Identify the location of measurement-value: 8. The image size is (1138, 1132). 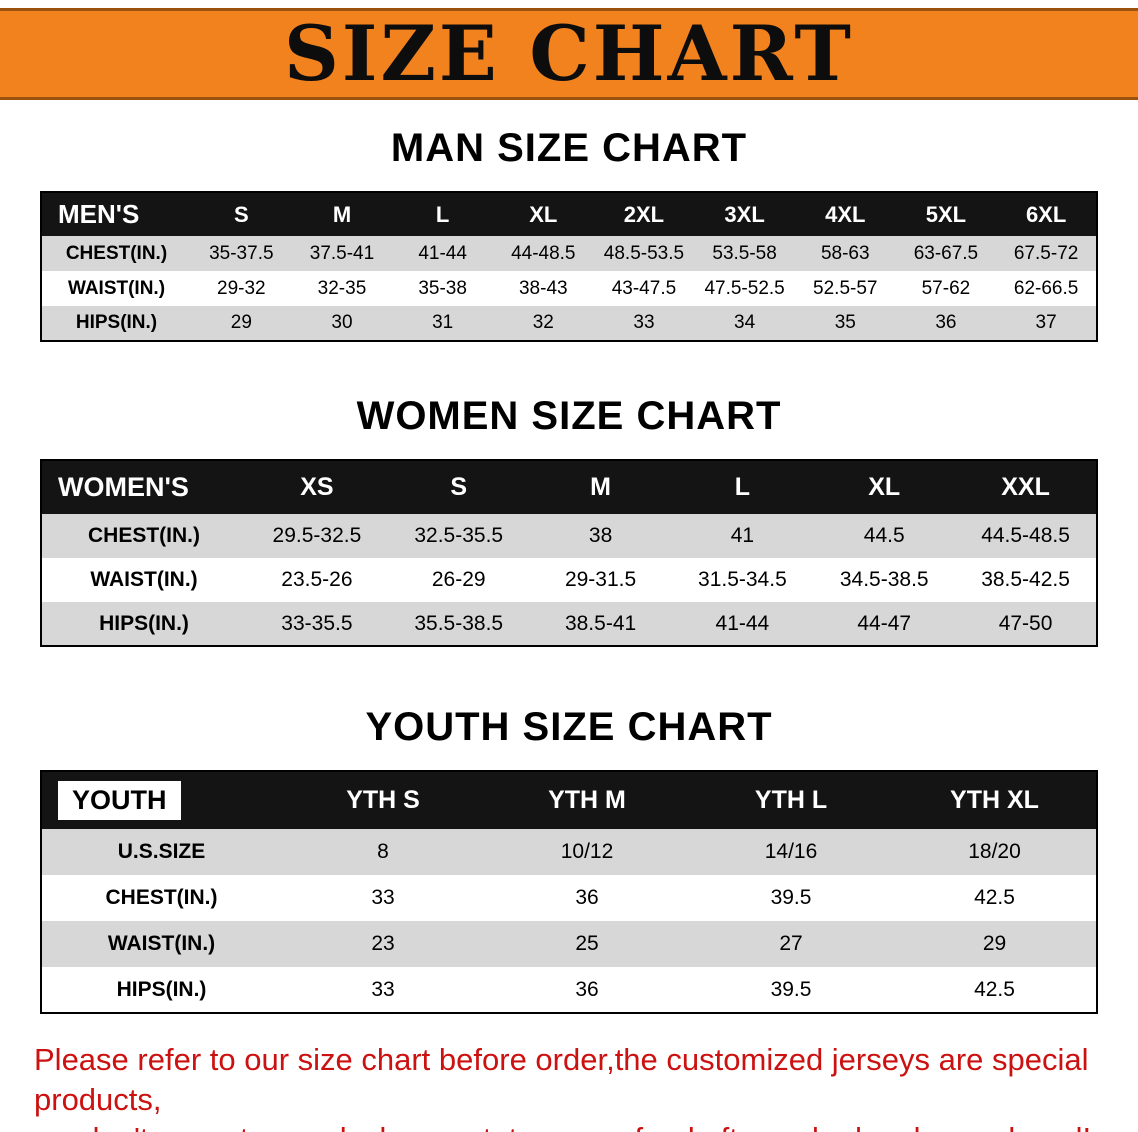
(383, 851).